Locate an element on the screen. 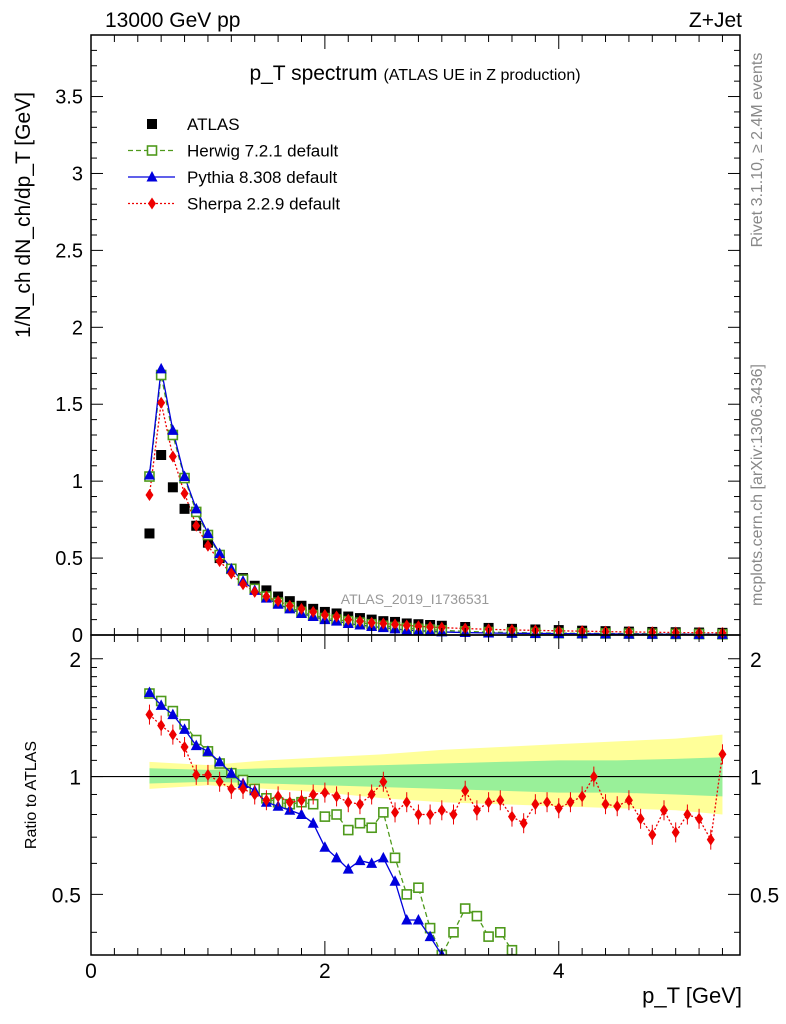 This screenshot has height=1024, width=786. ratio-y-tick-label-right: 0.5 is located at coordinates (764, 895).